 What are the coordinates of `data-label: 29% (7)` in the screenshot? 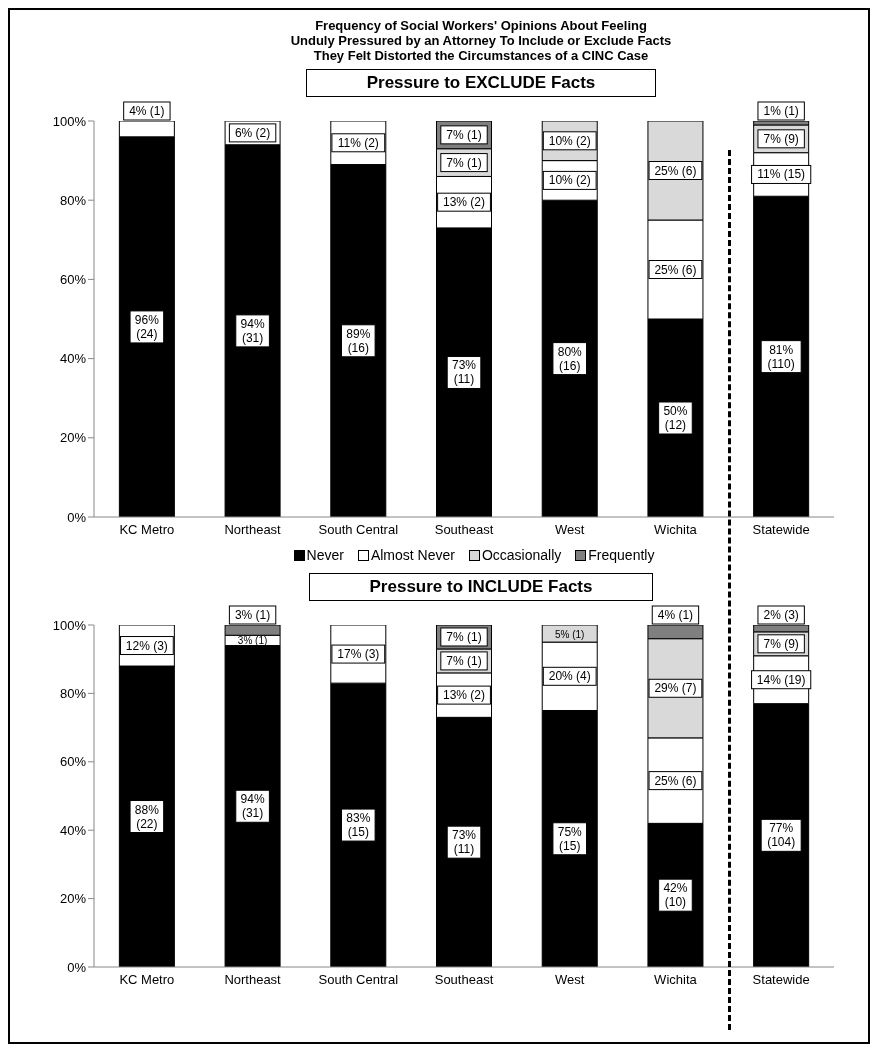 It's located at (675, 688).